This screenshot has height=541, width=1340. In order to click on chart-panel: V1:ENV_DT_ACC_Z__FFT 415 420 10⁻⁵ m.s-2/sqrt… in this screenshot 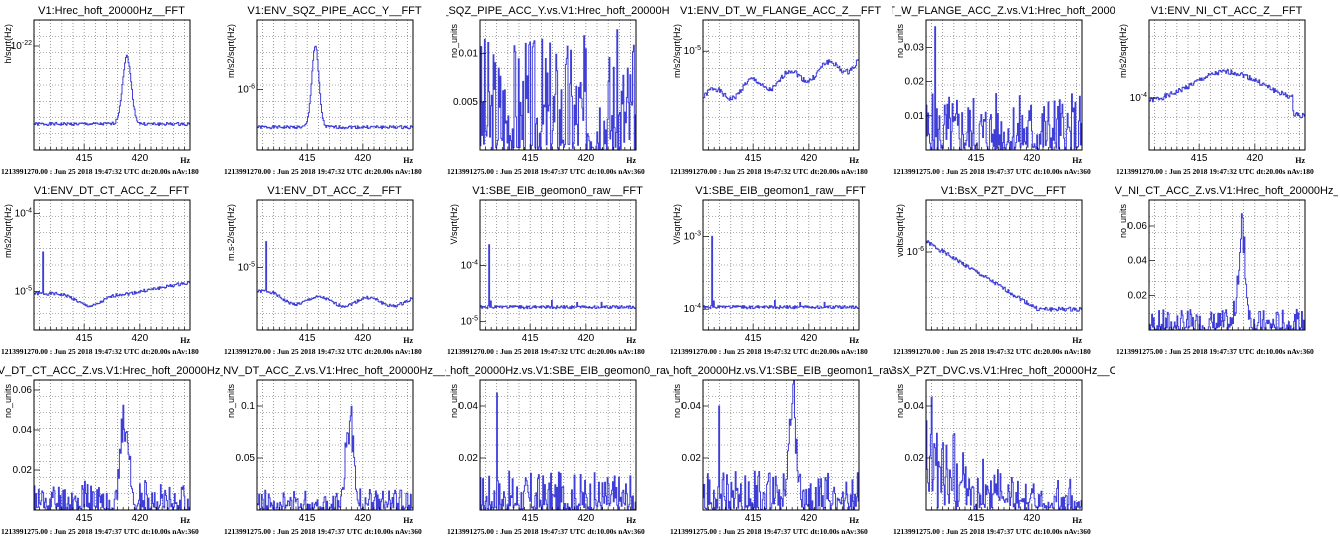, I will do `click(334, 270)`.